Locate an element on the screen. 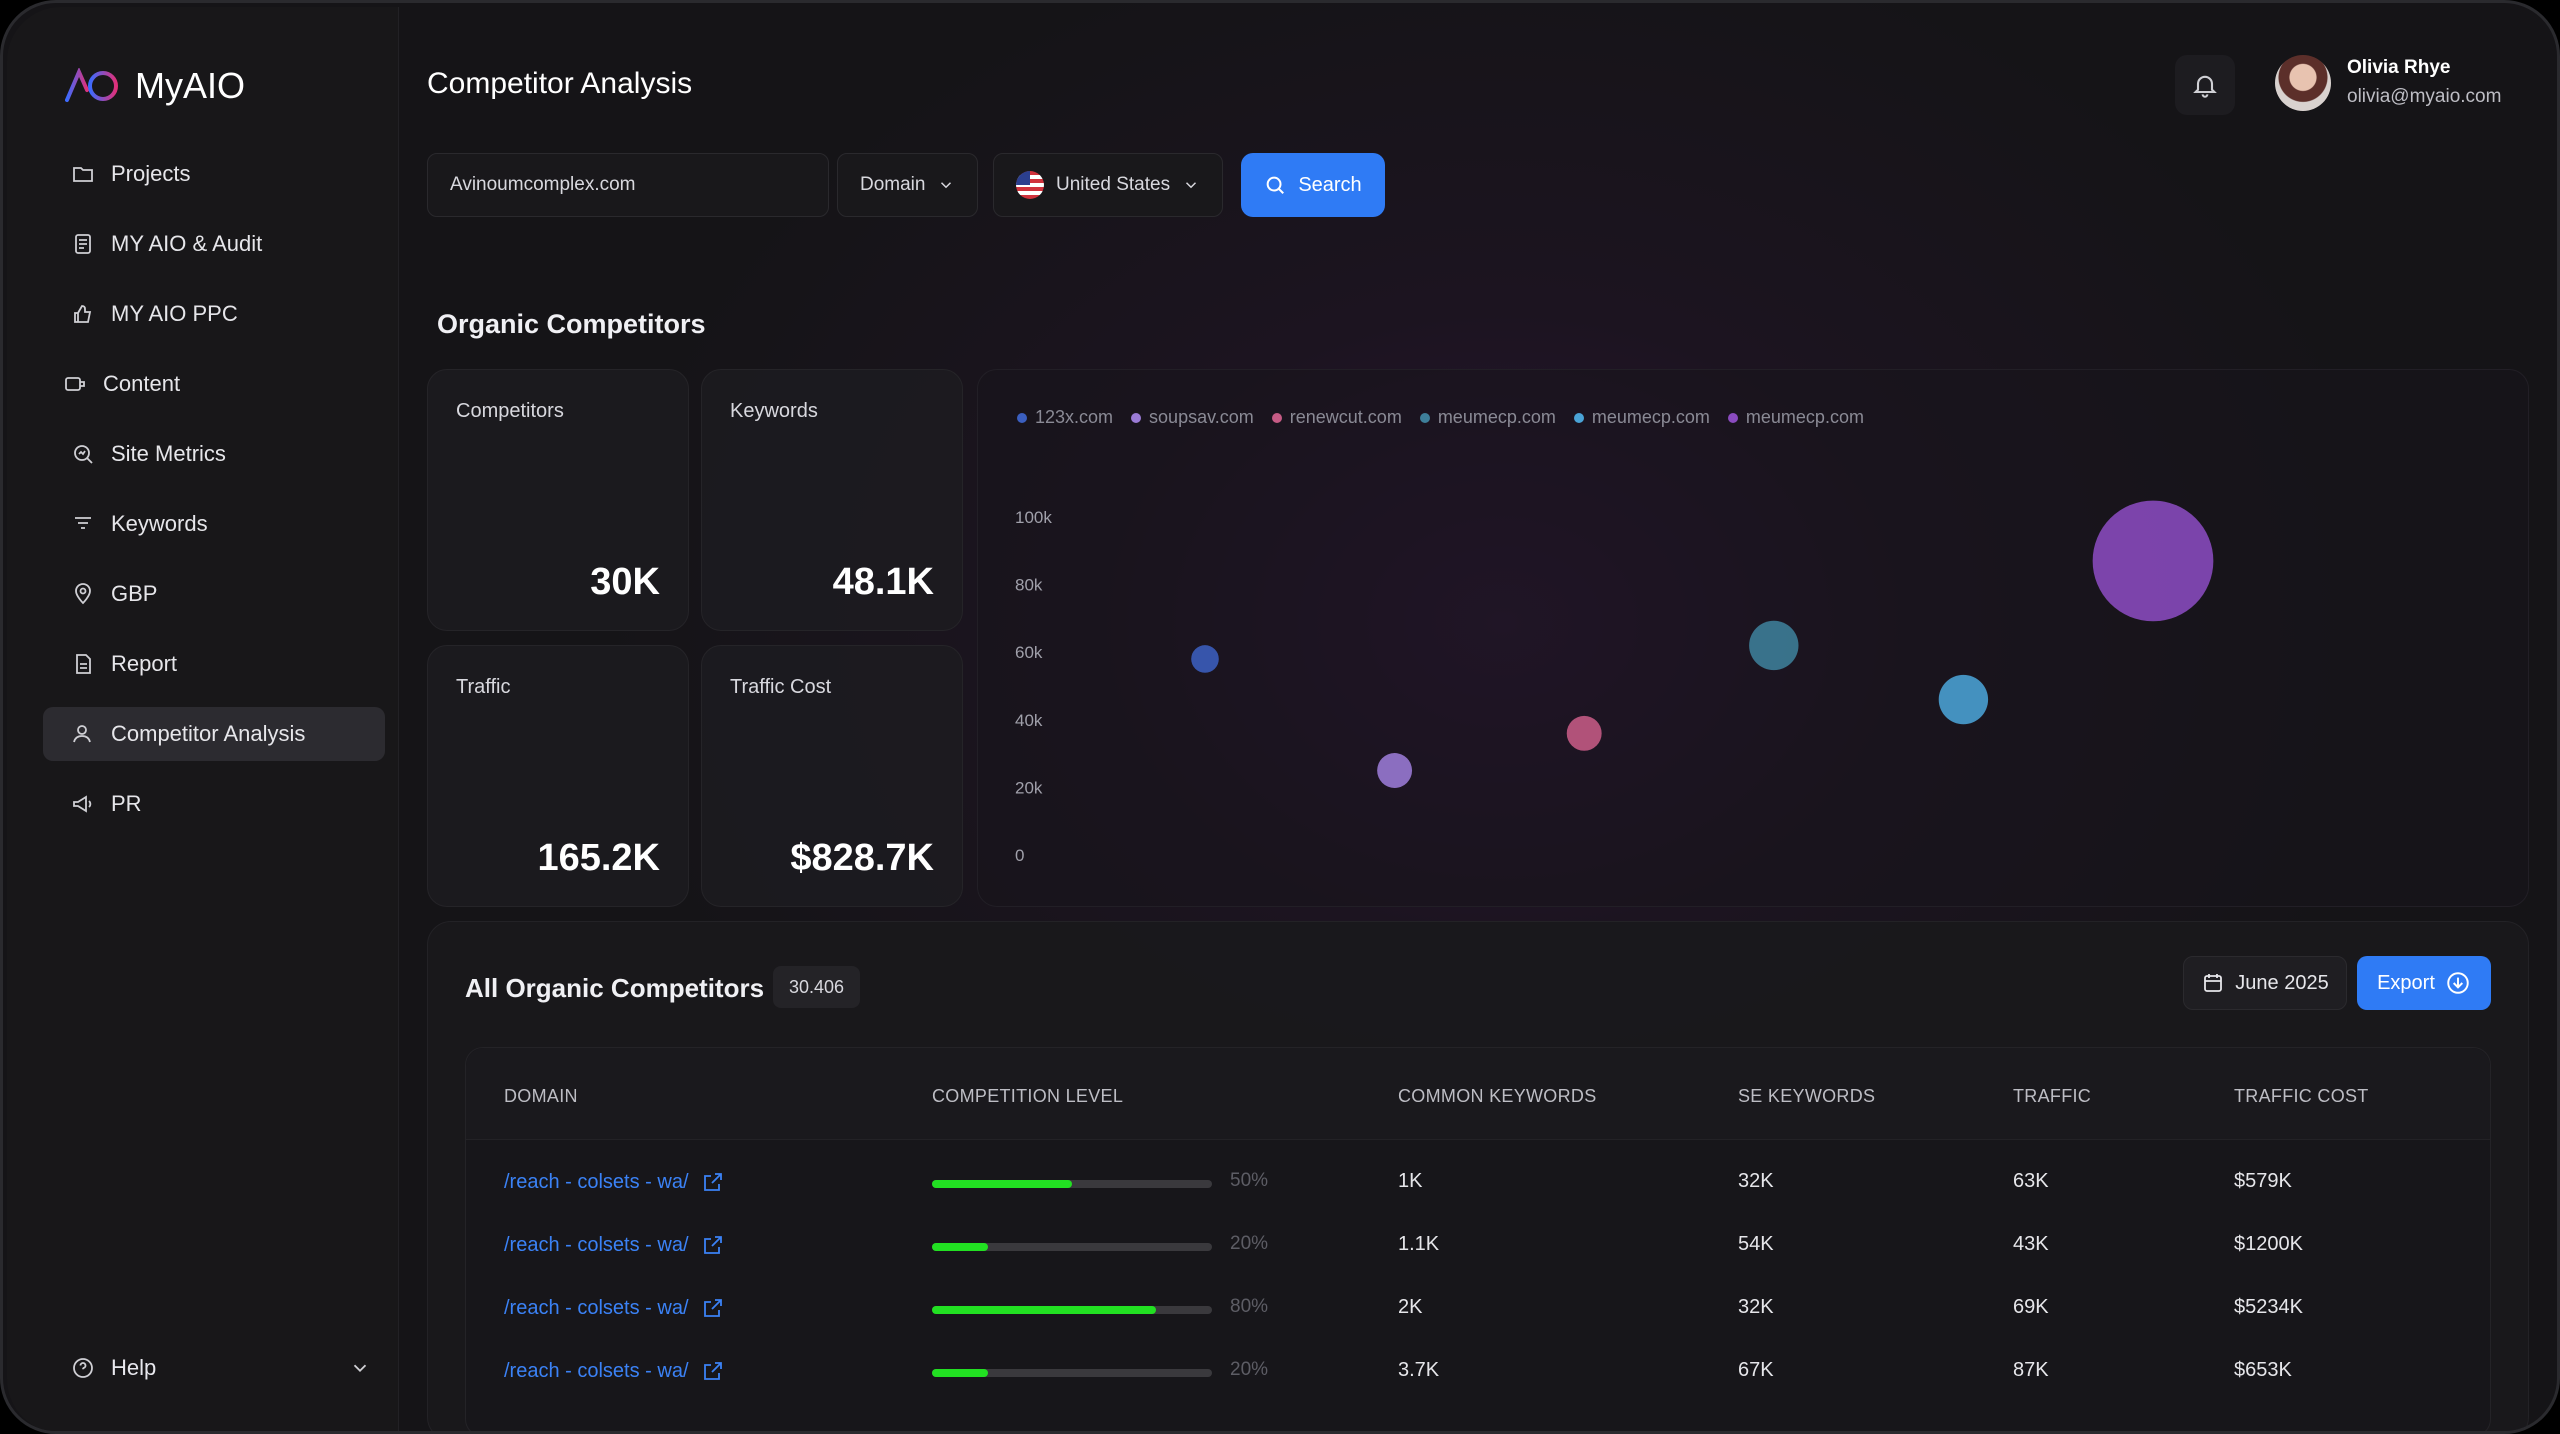 Image resolution: width=2560 pixels, height=1434 pixels. sidebar-item-label: Site Metrics is located at coordinates (168, 453).